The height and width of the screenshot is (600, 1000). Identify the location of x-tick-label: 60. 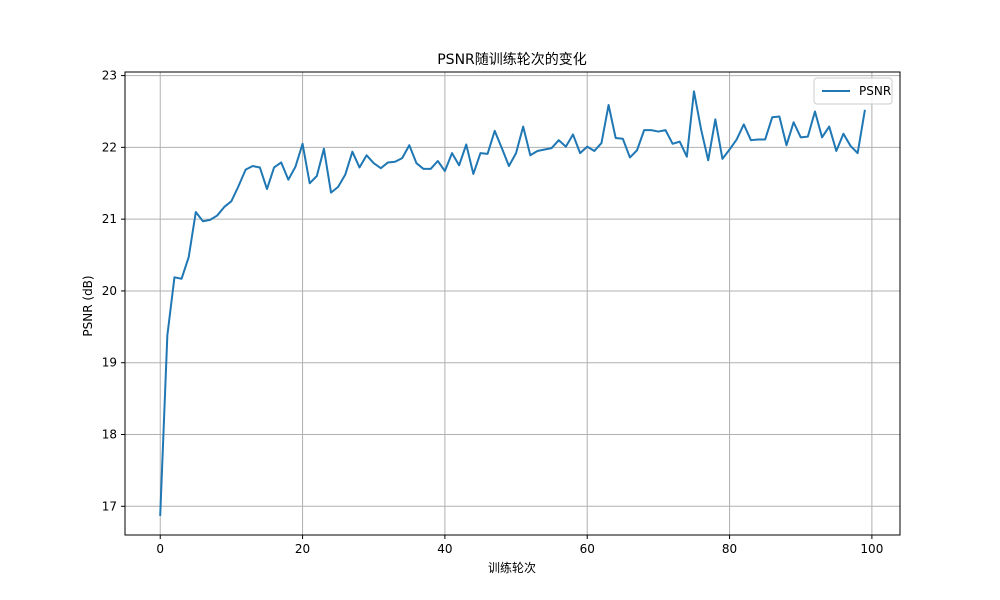
(587, 549).